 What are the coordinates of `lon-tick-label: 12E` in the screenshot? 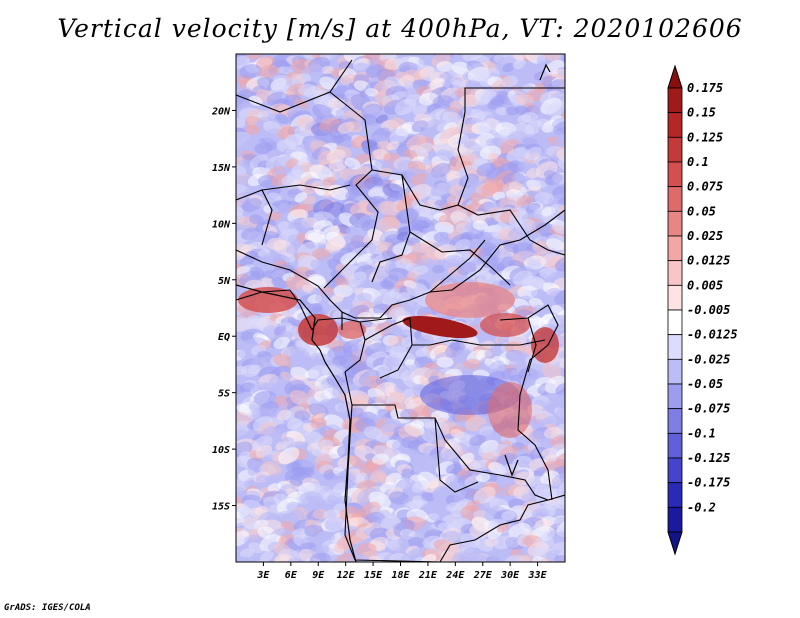 It's located at (346, 575).